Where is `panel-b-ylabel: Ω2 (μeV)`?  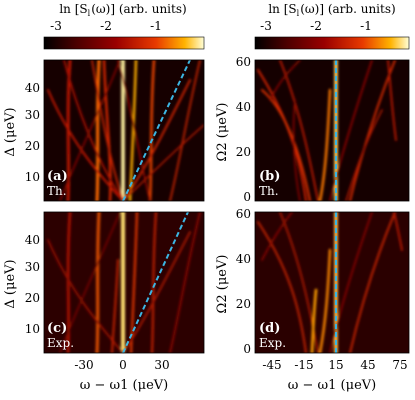 panel-b-ylabel: Ω2 (μeV) is located at coordinates (222, 132).